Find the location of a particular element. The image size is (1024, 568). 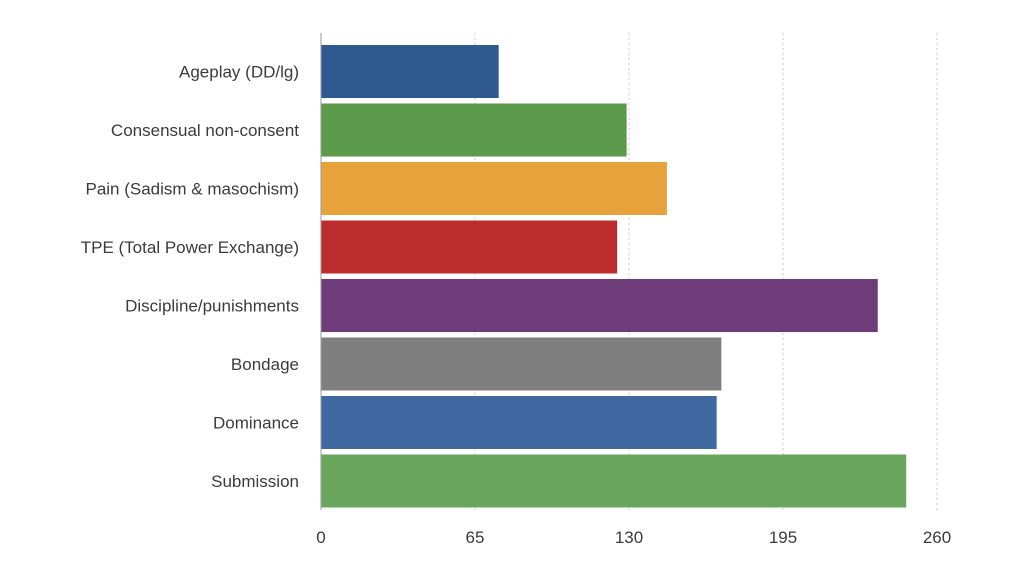

category-label: Ageplay (DD/lg) is located at coordinates (239, 72).